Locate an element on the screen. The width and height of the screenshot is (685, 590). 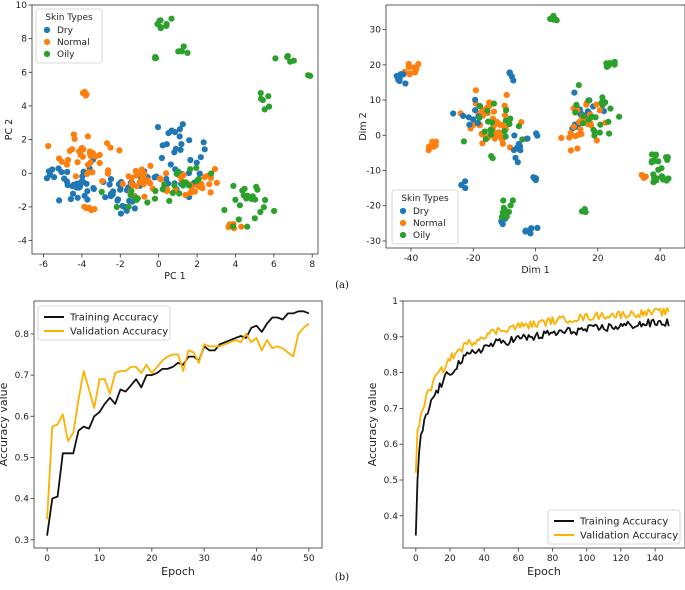
legend: Skin Types Dry Normal Oily is located at coordinates (69, 36).